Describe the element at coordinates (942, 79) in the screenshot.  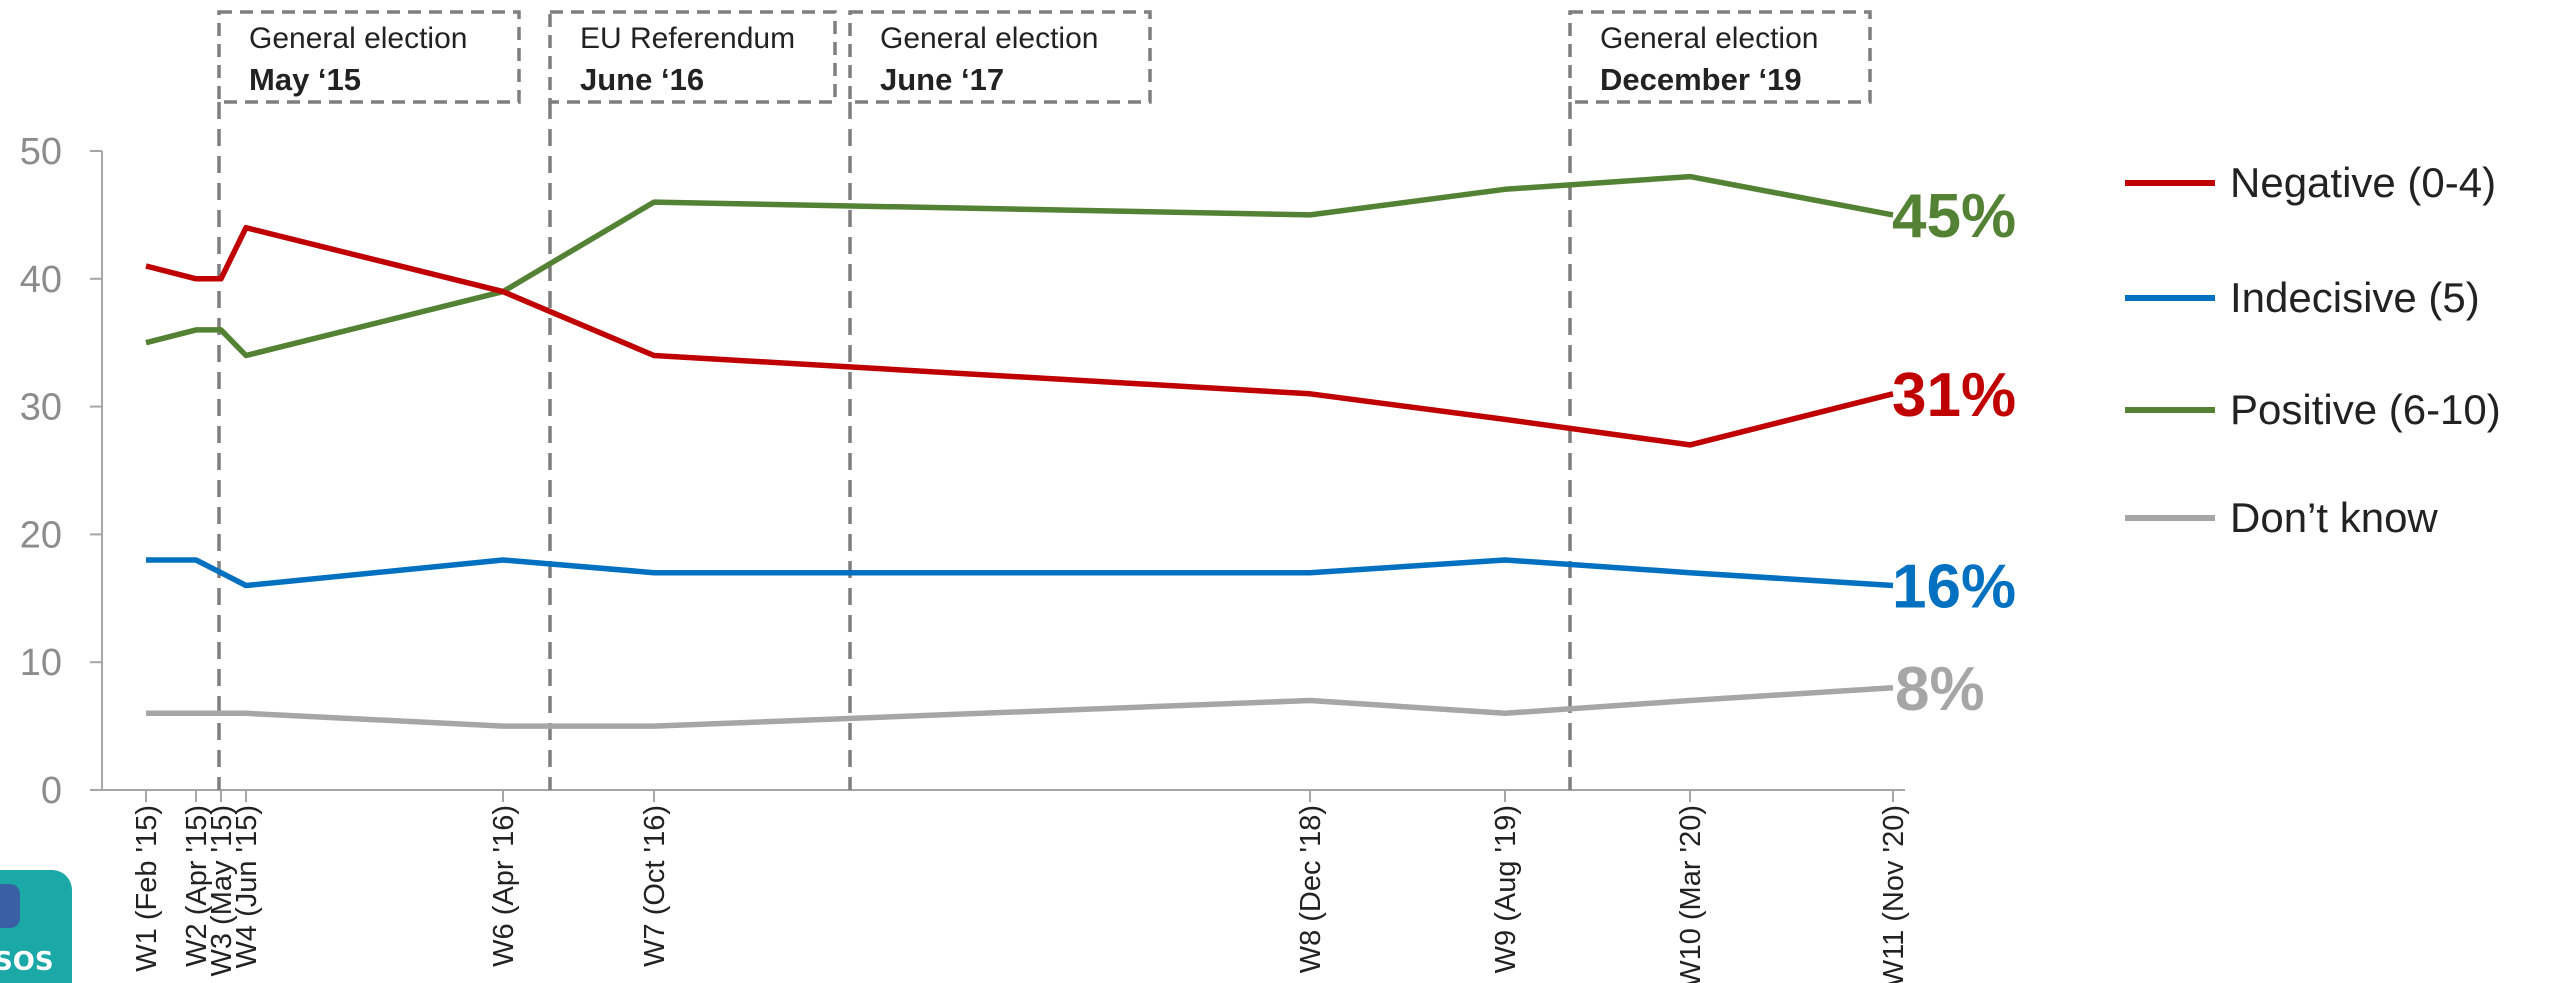
I see `event-date: June ‘17` at that location.